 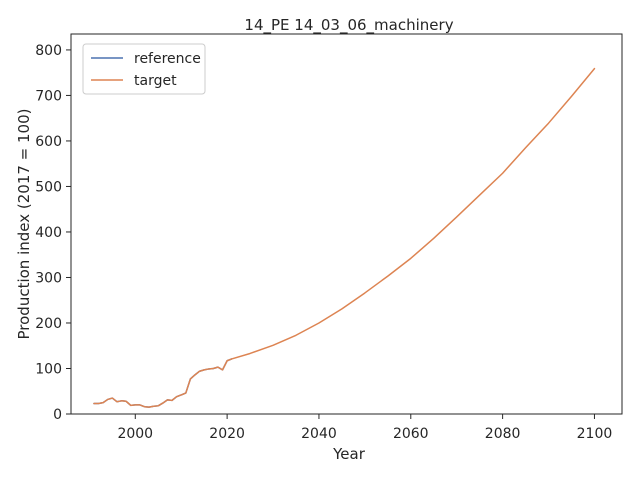 What do you see at coordinates (48, 142) in the screenshot?
I see `y-tick-label: 600` at bounding box center [48, 142].